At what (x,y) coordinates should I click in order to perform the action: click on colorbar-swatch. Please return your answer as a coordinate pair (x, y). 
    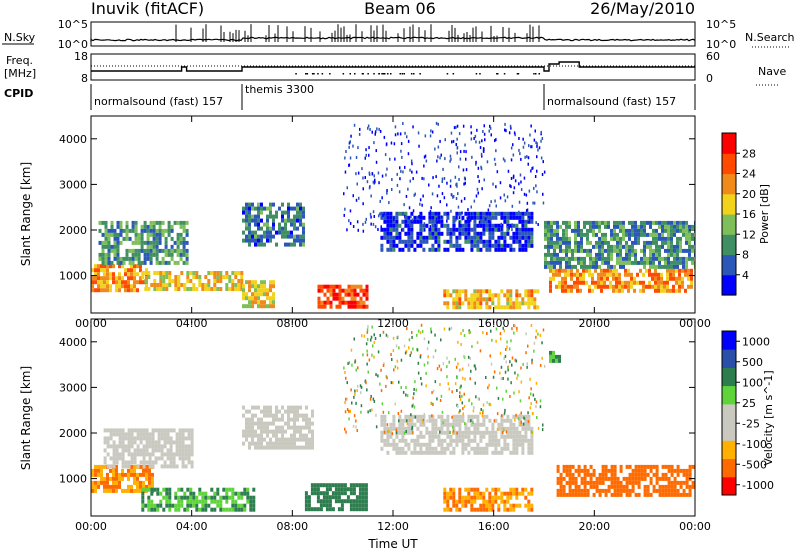
    Looking at the image, I should click on (729, 377).